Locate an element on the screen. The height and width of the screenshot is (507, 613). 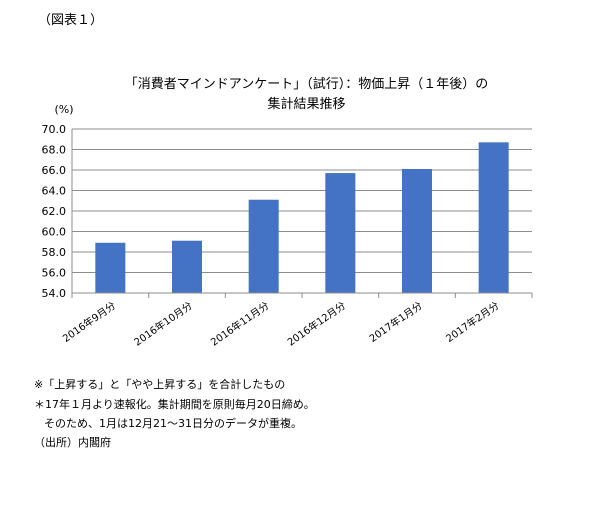
x-tick-label: 2016年9月分 is located at coordinates (89, 322).